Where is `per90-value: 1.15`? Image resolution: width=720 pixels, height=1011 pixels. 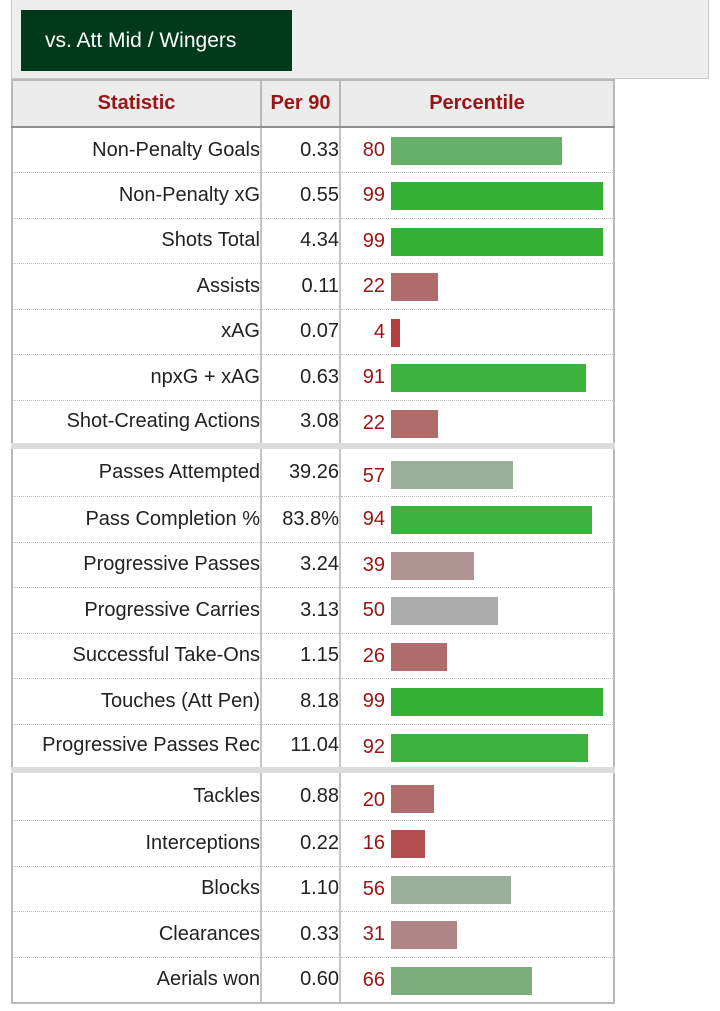
per90-value: 1.15 is located at coordinates (301, 656).